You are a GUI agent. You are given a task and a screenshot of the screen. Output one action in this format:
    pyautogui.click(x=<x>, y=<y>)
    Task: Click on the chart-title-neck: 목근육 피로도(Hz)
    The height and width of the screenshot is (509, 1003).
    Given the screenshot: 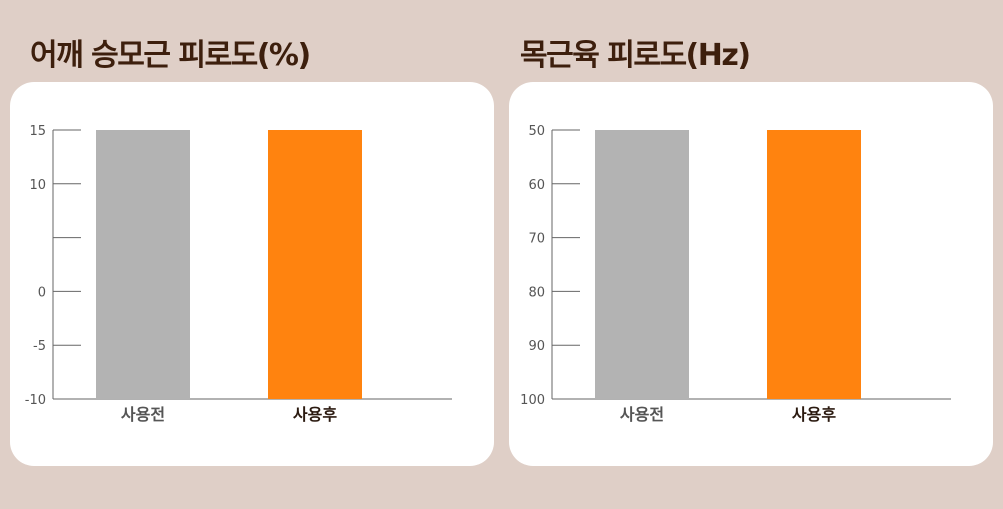 What is the action you would take?
    pyautogui.click(x=635, y=55)
    